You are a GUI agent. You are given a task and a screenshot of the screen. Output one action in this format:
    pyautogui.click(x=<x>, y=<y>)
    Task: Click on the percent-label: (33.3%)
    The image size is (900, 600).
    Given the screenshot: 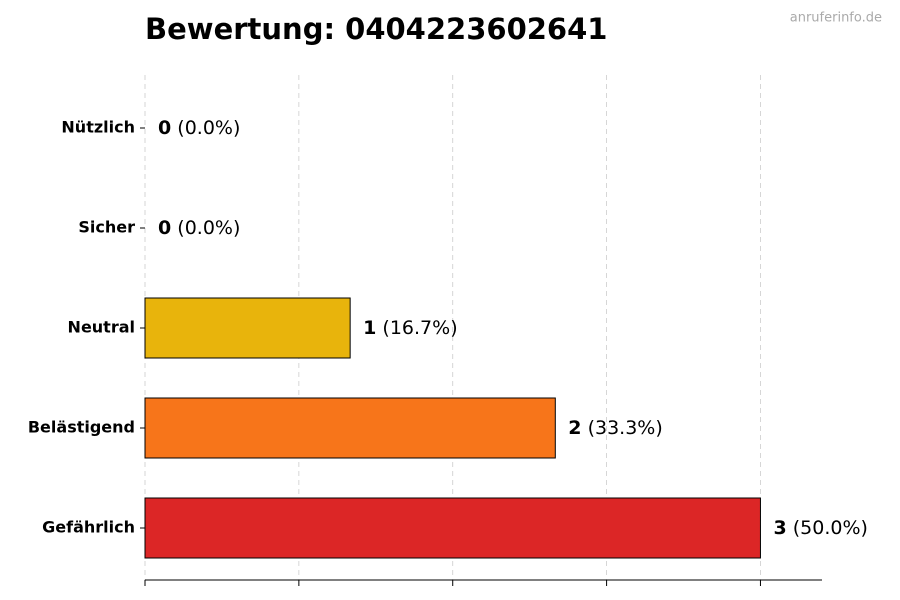 What is the action you would take?
    pyautogui.click(x=625, y=428)
    